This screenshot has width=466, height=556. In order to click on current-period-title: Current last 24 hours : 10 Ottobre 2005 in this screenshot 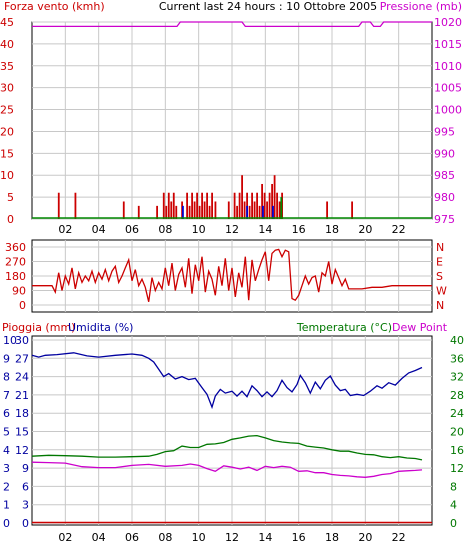, I will do `click(268, 6)`.